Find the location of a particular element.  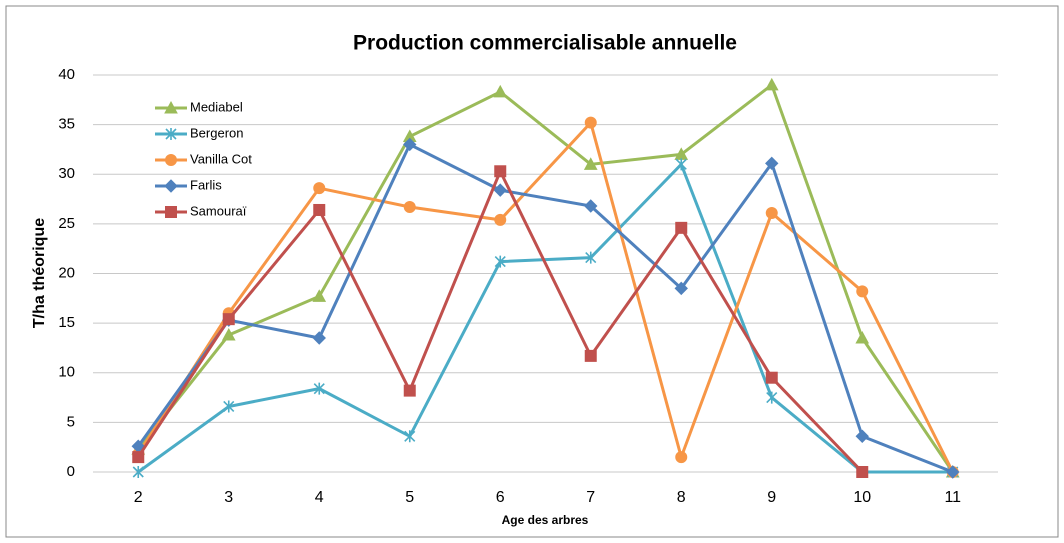

y-tick-label: 25 is located at coordinates (66, 223).